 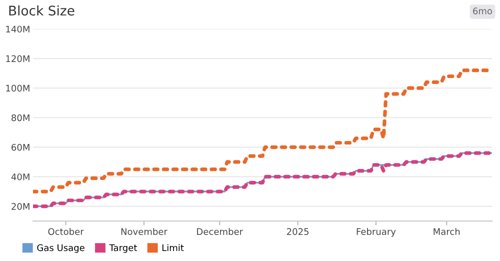 I want to click on y-tick-label: 140M, so click(x=18, y=29).